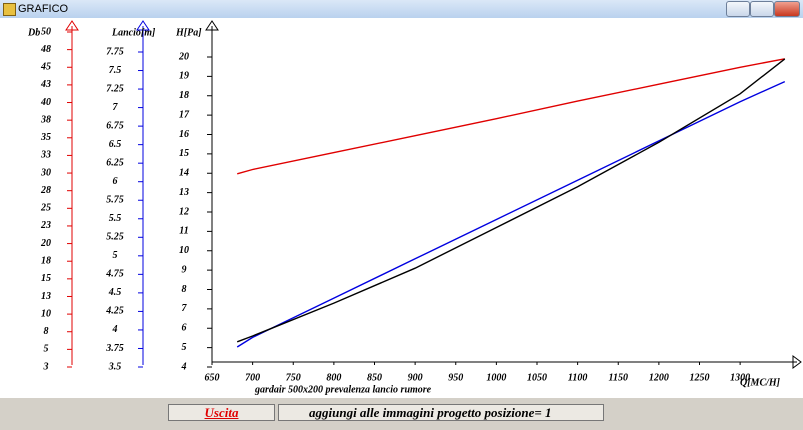  What do you see at coordinates (184, 76) in the screenshot?
I see `y-tick-label: 19` at bounding box center [184, 76].